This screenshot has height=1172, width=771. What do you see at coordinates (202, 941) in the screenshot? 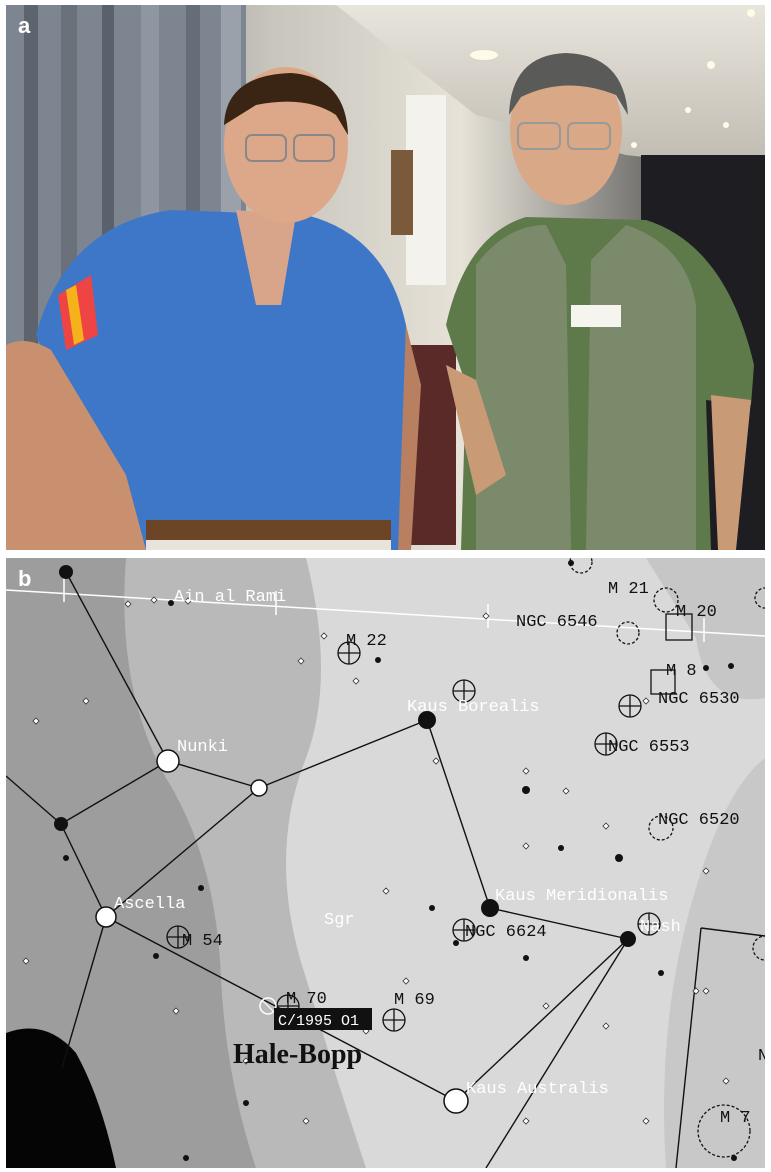
I see `label-m54: M 54` at bounding box center [202, 941].